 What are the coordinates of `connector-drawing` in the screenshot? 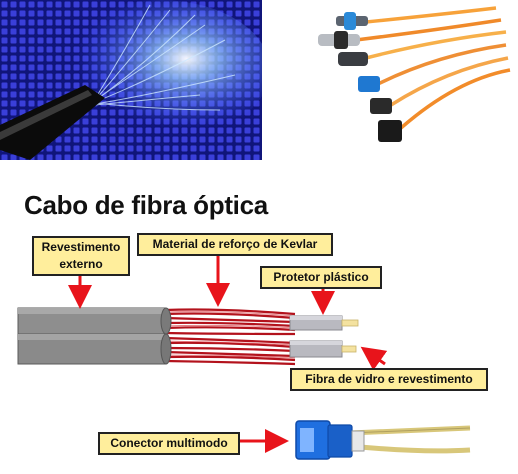 It's located at (383, 440).